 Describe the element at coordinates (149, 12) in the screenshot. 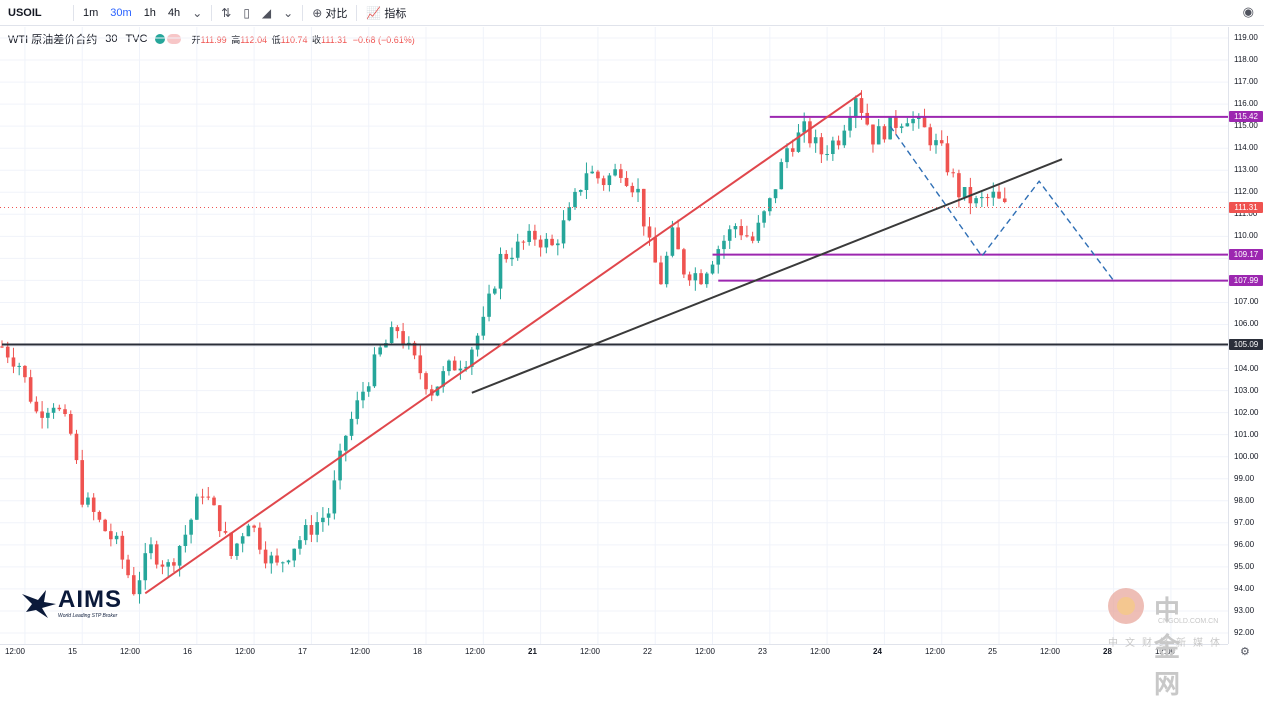

I see `interval-1h: 1h` at that location.